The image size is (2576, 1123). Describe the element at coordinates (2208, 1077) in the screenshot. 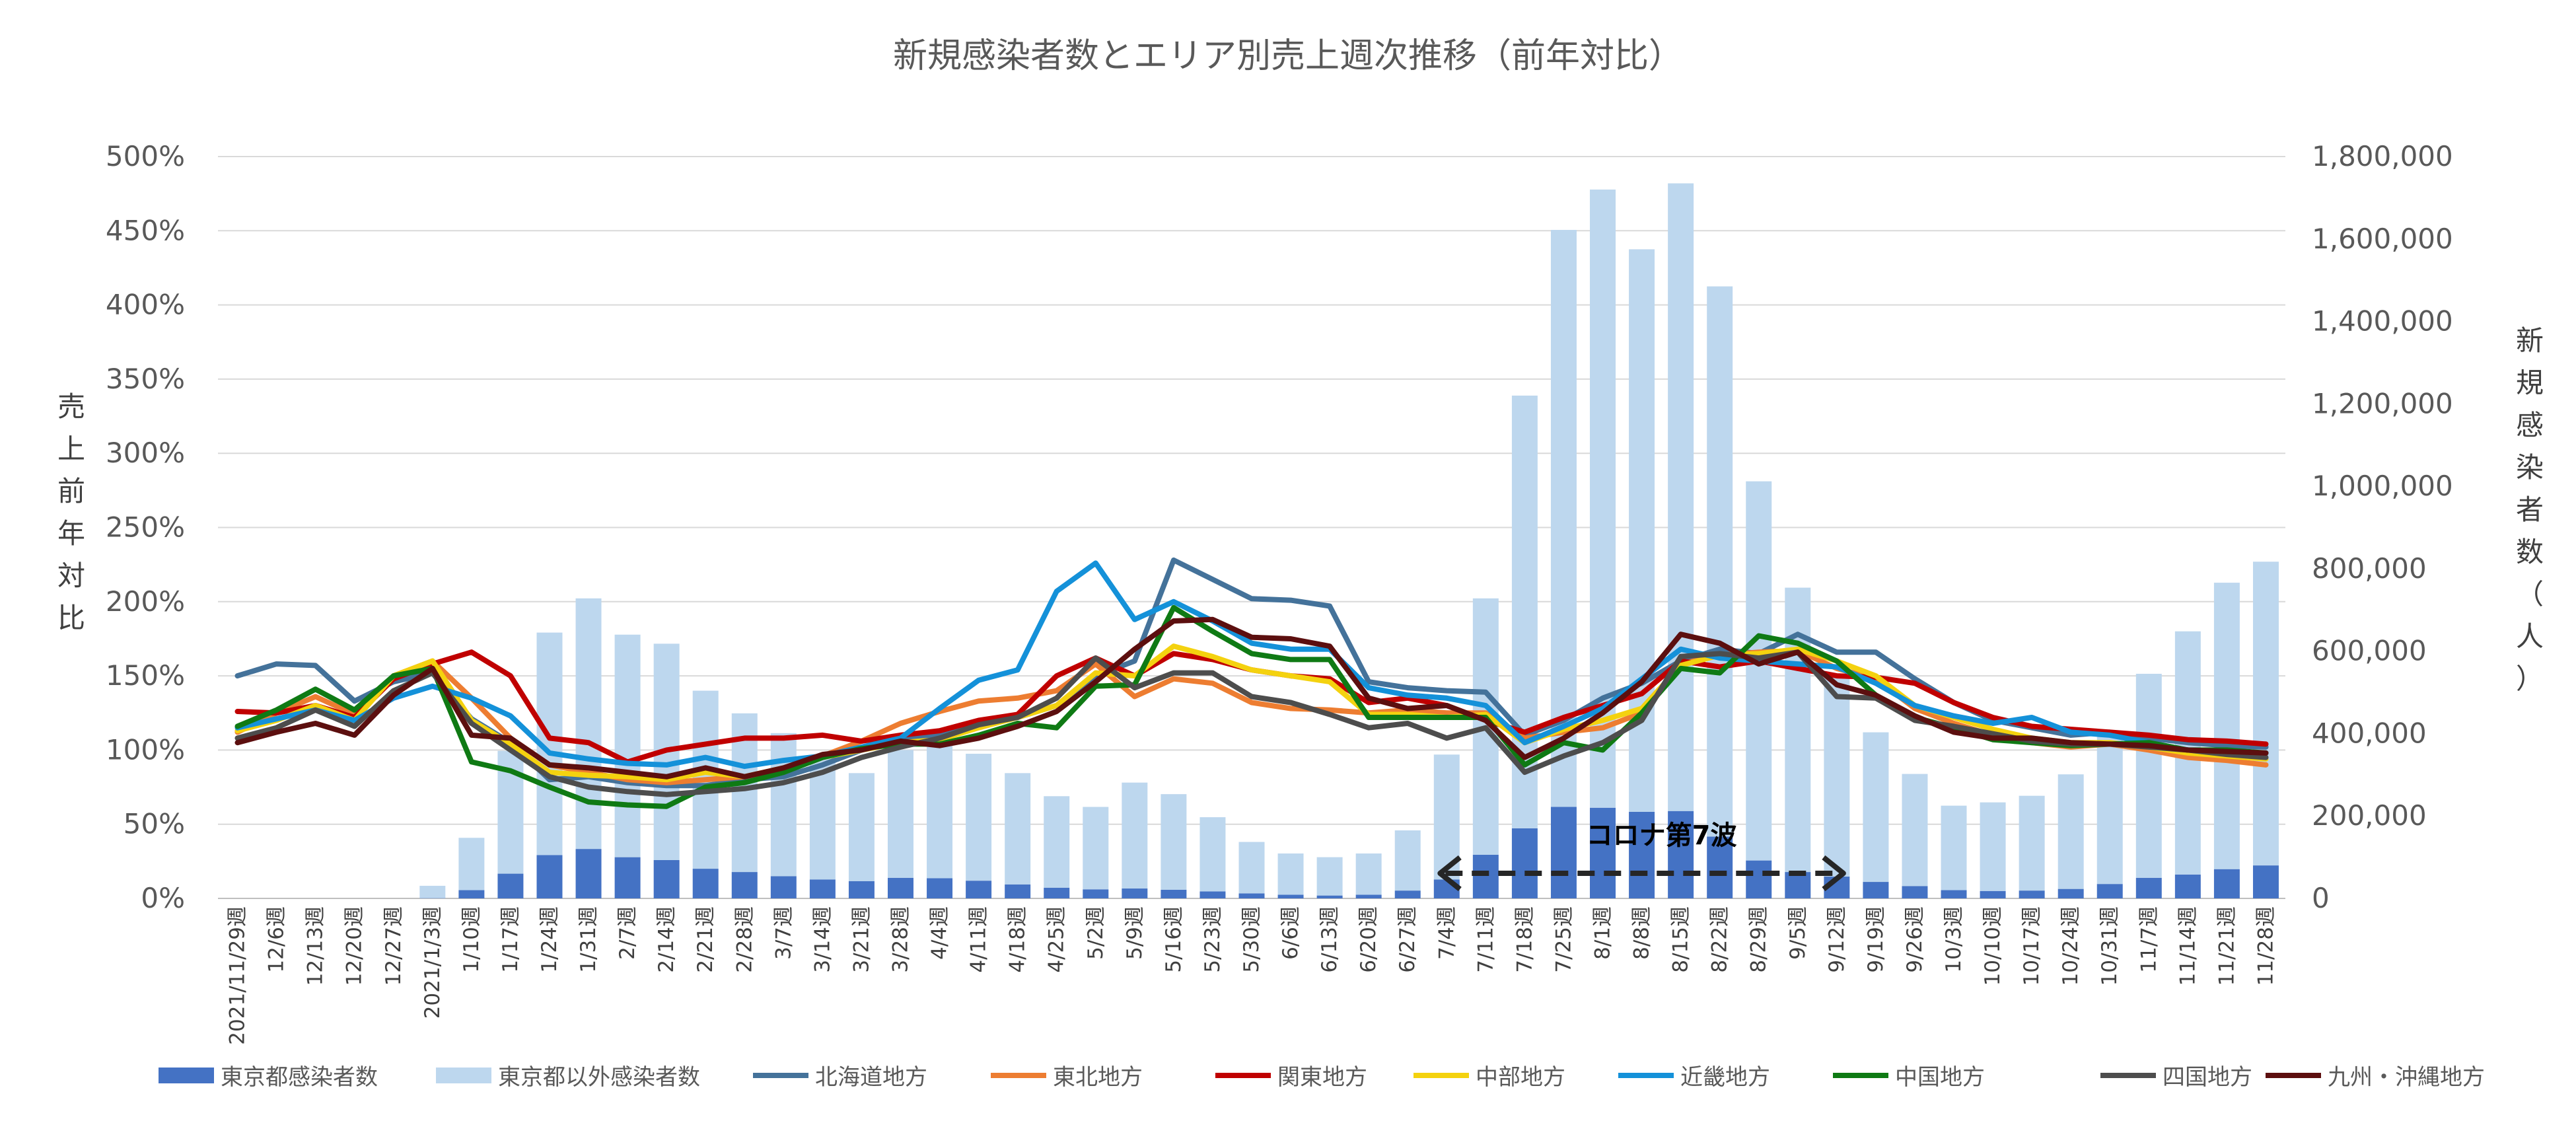

I see `legend-label: 四国地方` at that location.